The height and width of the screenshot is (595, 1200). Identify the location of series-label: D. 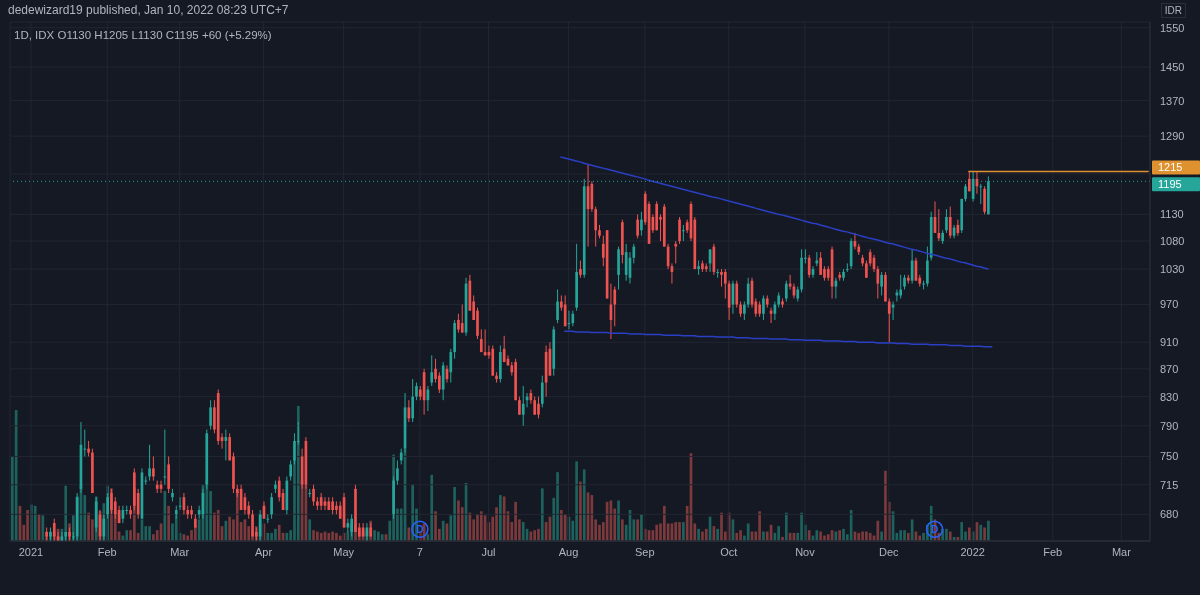
(934, 529).